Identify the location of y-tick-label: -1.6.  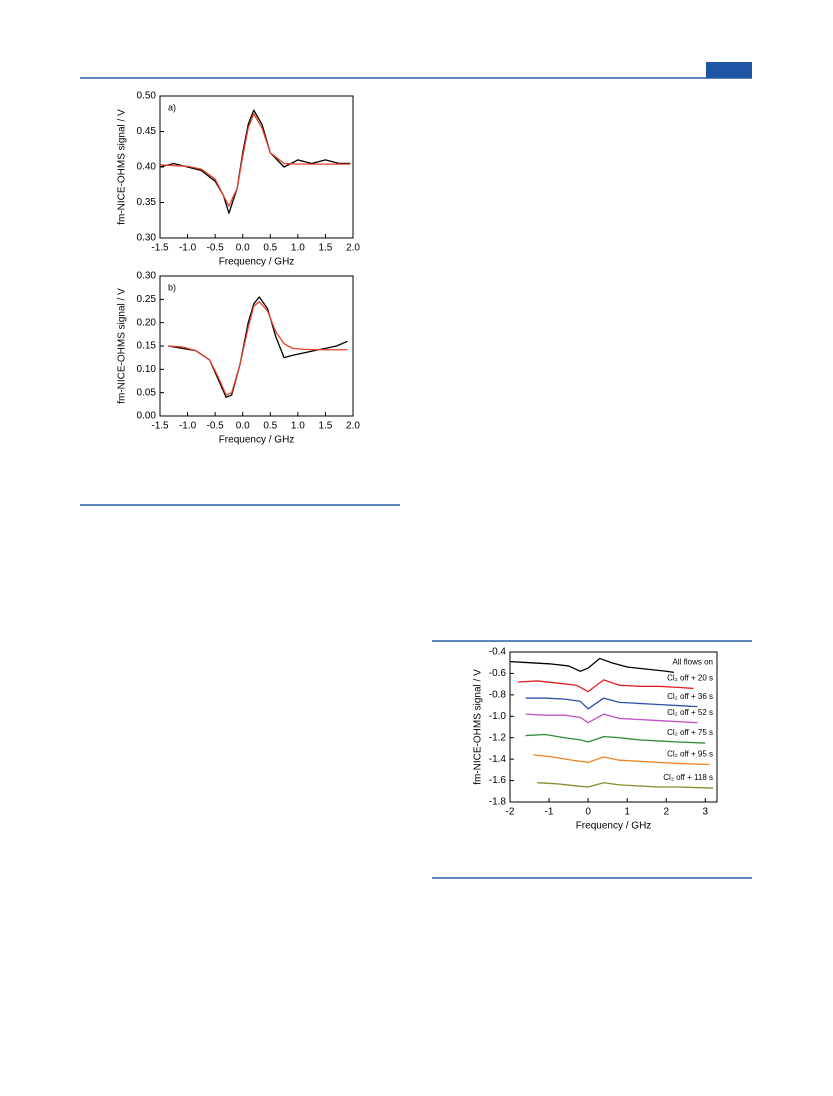
(498, 780).